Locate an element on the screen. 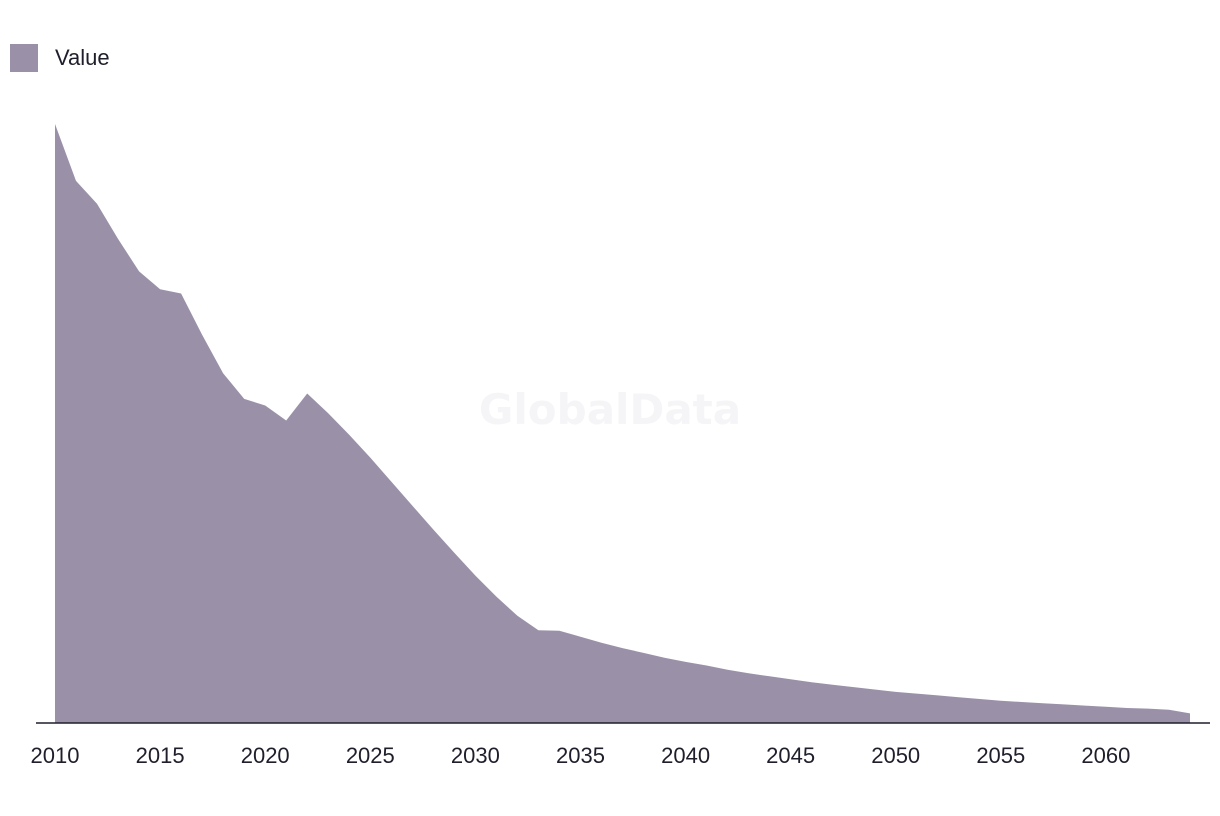 This screenshot has width=1220, height=816. legend-label: Value is located at coordinates (82, 57).